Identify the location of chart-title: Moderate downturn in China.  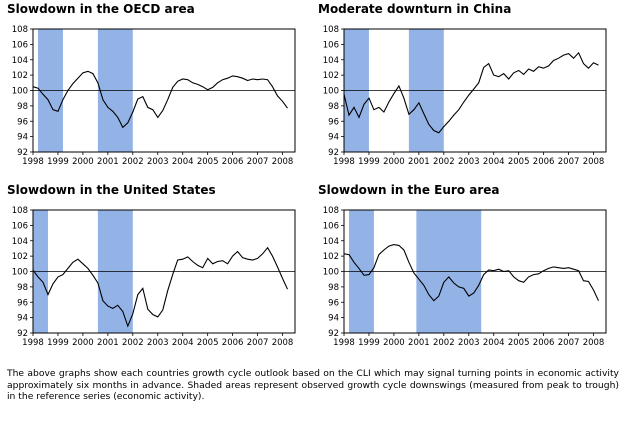
(415, 9).